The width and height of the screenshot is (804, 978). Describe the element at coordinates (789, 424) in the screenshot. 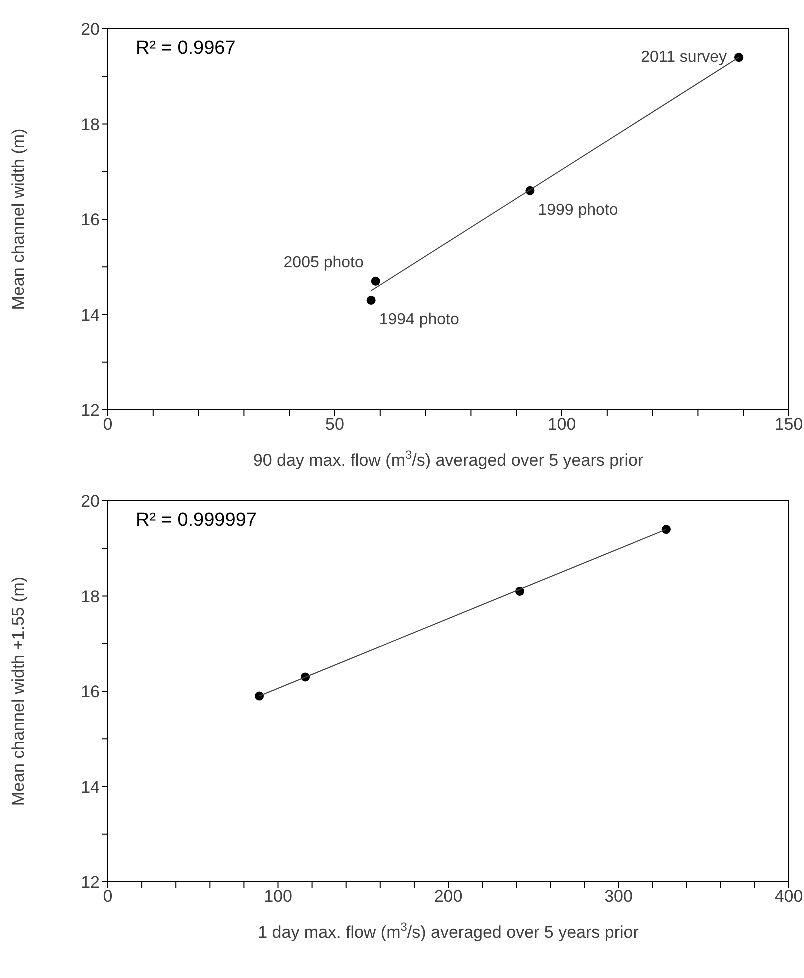

I see `x-tick-label: 150` at that location.